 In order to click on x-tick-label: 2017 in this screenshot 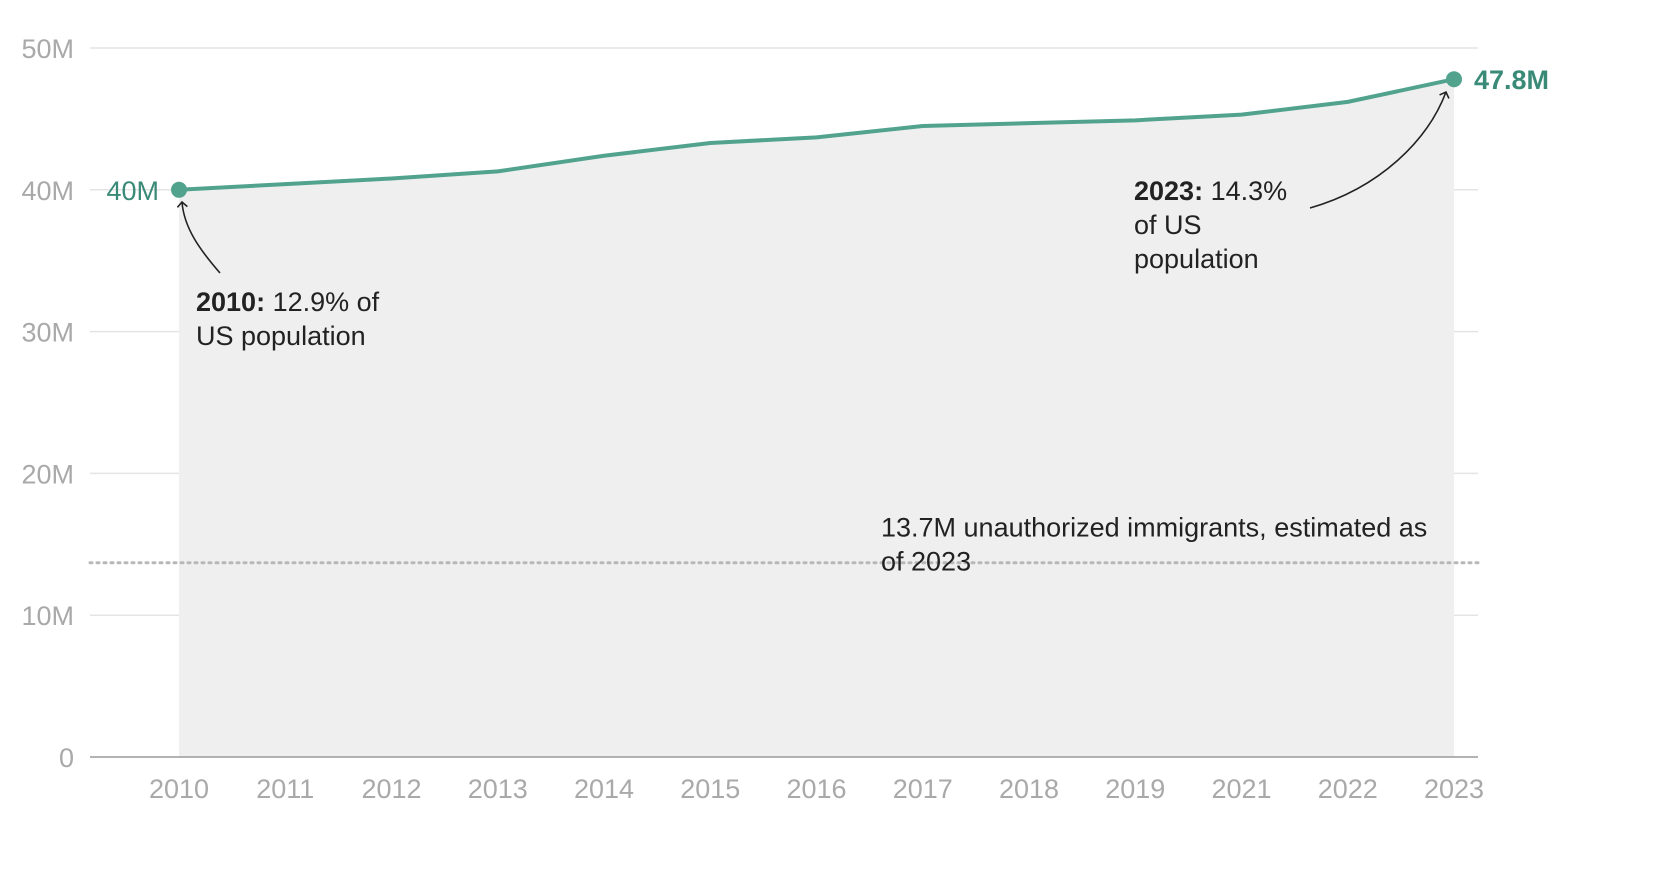, I will do `click(923, 789)`.